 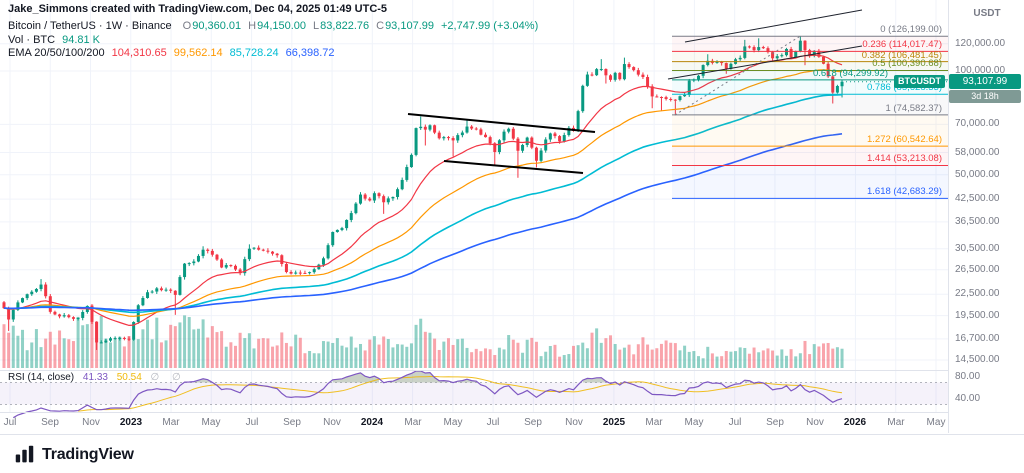 I want to click on symbol-price-flag: BTCUSDT, so click(x=919, y=81).